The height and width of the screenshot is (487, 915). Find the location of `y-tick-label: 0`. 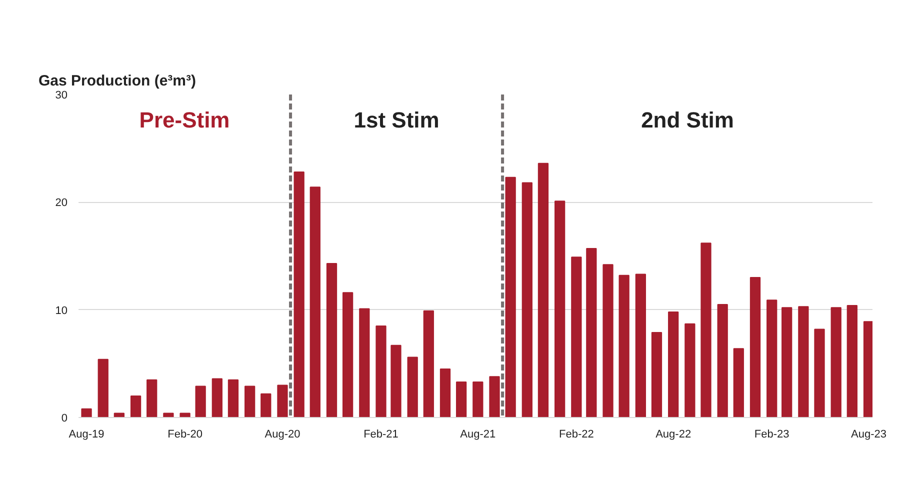

y-tick-label: 0 is located at coordinates (64, 418).